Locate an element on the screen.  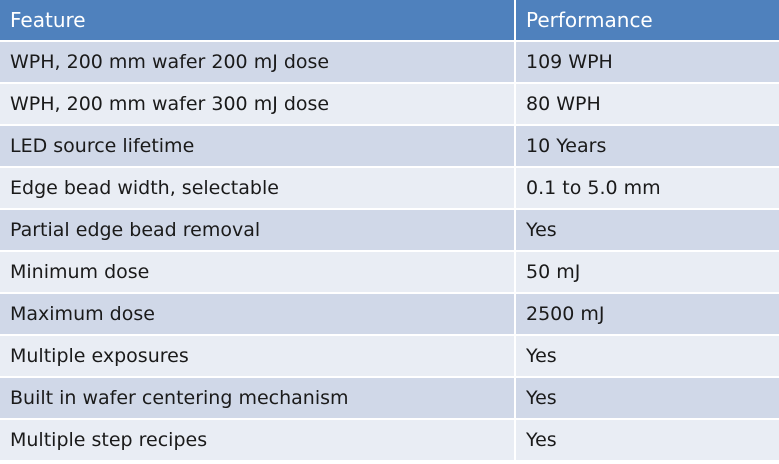
header-performance: Performance is located at coordinates (646, 21).